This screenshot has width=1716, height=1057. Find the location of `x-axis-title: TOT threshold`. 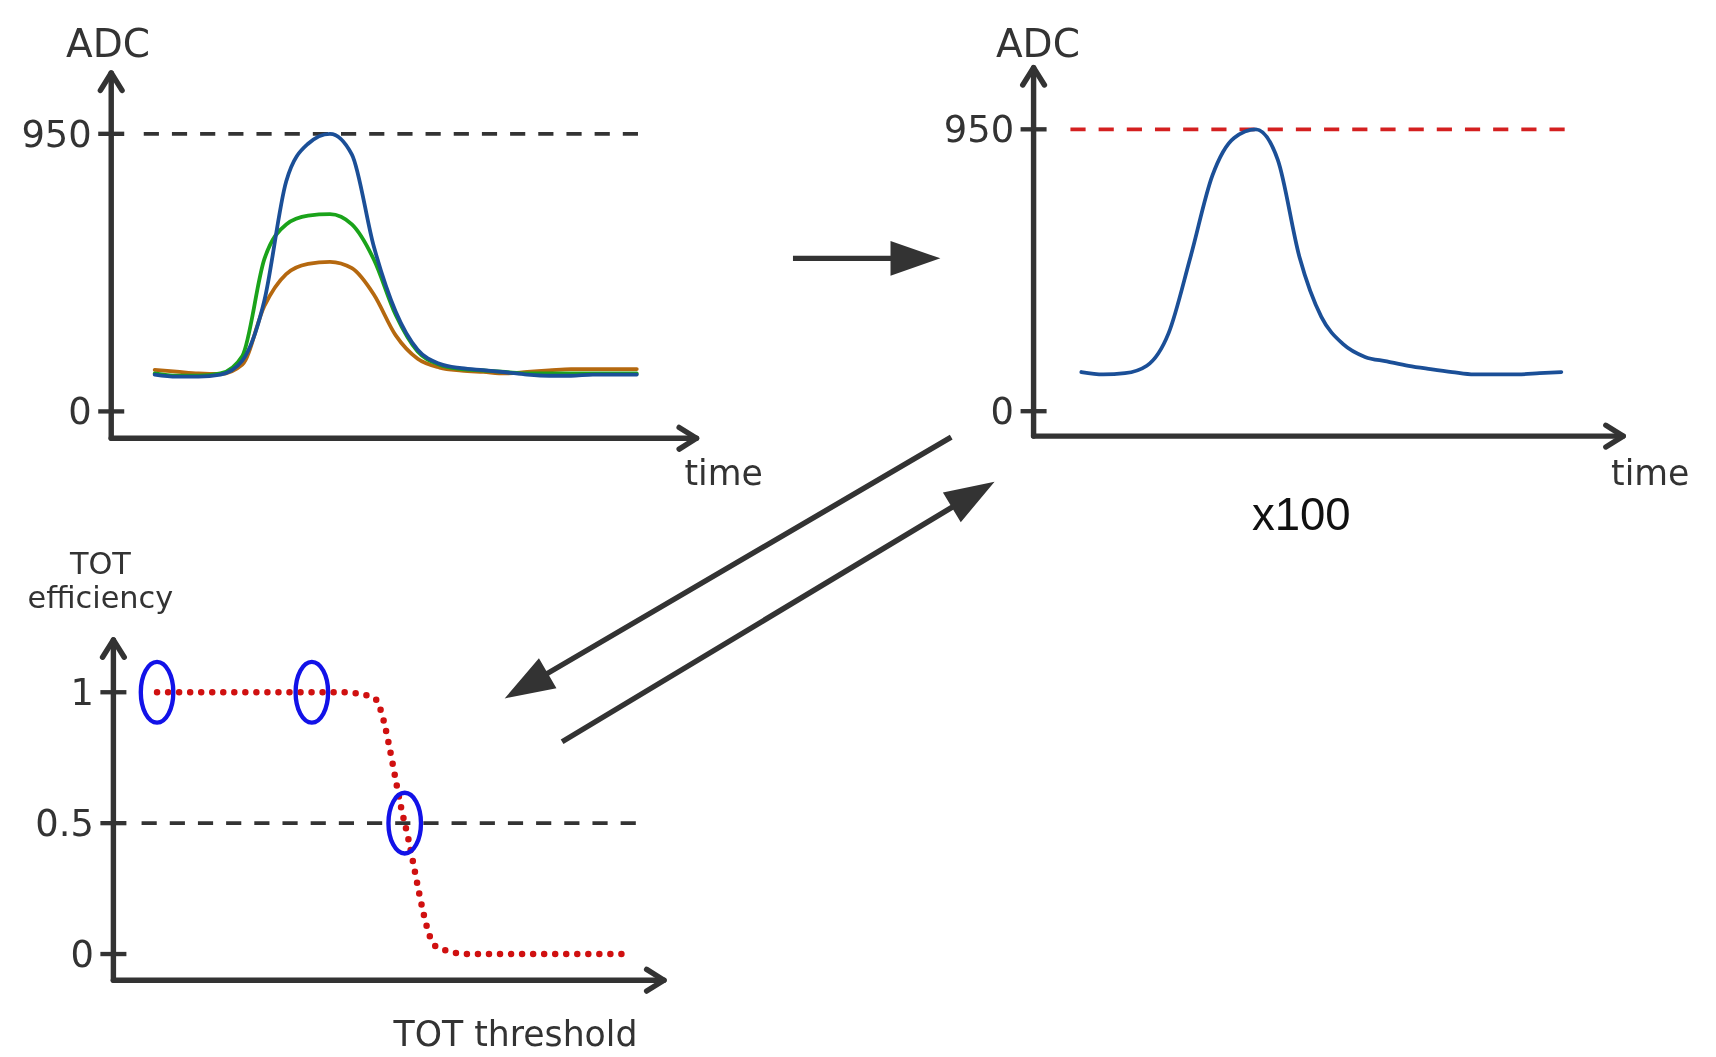

x-axis-title: TOT threshold is located at coordinates (515, 1034).